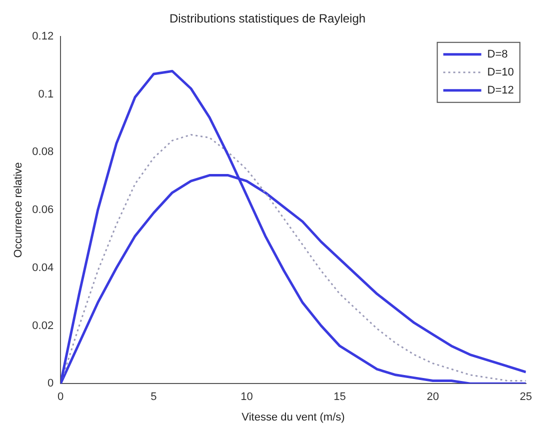 The height and width of the screenshot is (432, 535). What do you see at coordinates (18, 210) in the screenshot?
I see `y-axis-title: Occurrence relative` at bounding box center [18, 210].